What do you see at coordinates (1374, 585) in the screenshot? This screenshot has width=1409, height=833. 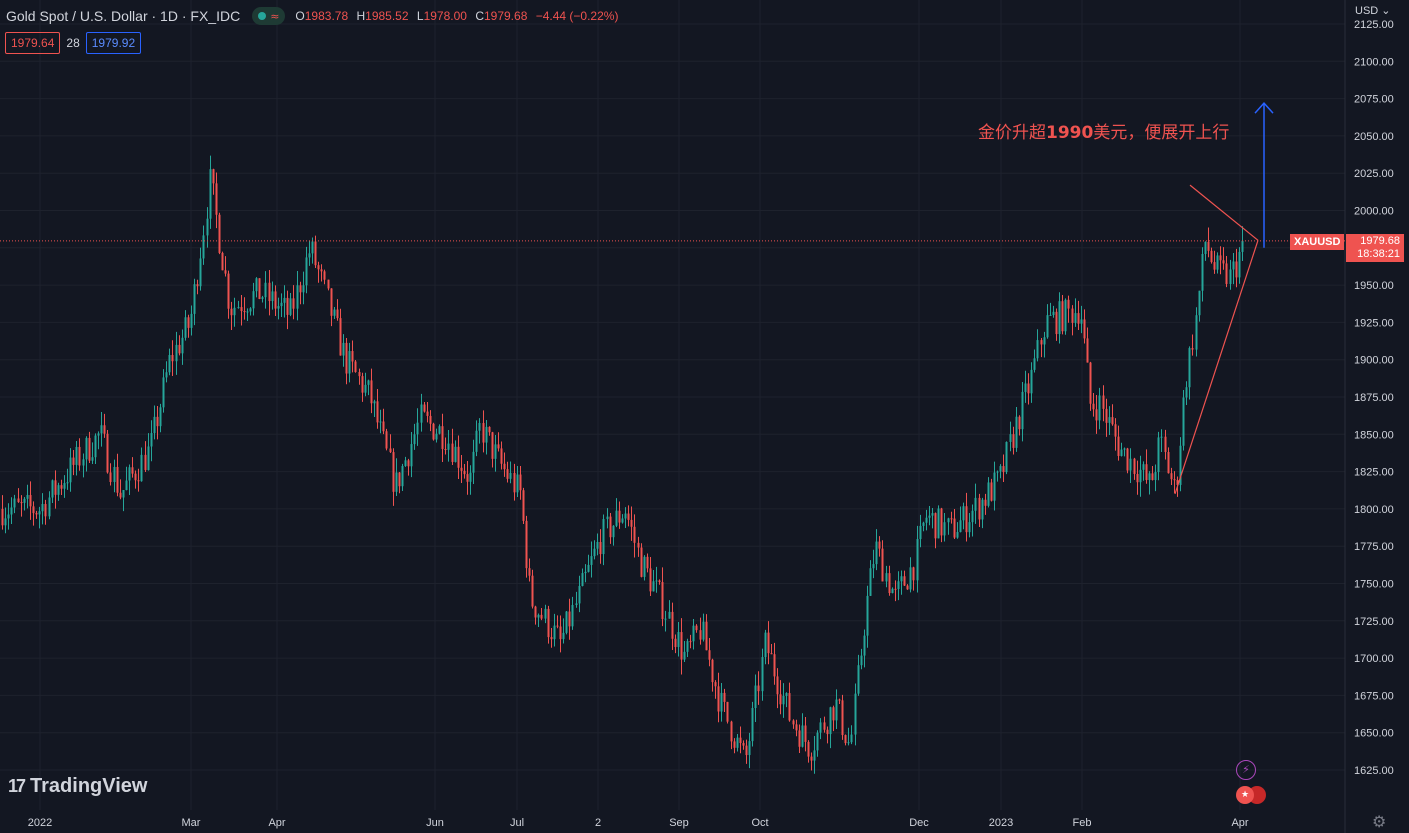 I see `price-tick-label: 1750.00` at bounding box center [1374, 585].